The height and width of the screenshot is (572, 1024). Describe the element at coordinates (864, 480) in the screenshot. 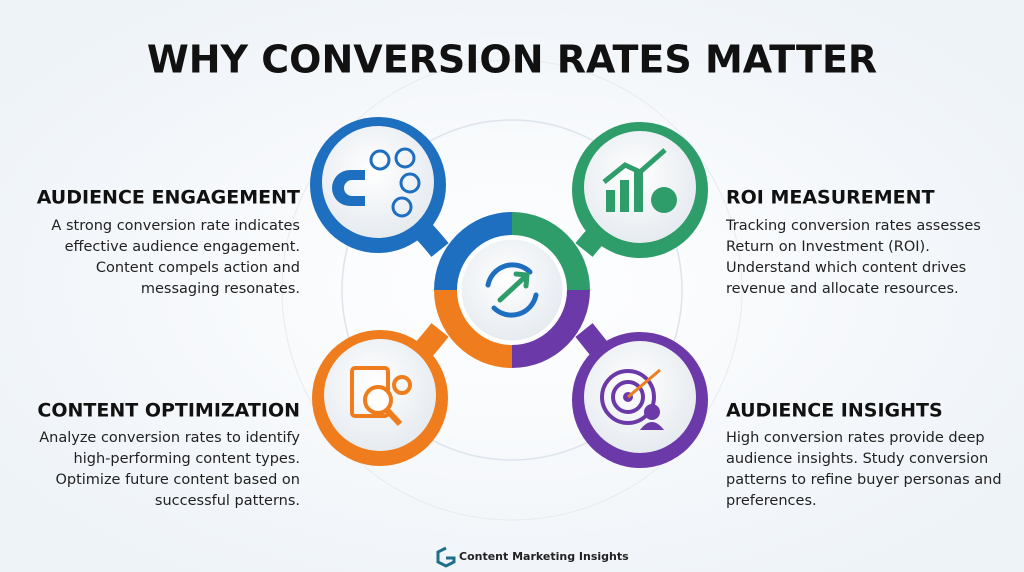

I see `section-text: patterns to refine buyer personas and` at that location.